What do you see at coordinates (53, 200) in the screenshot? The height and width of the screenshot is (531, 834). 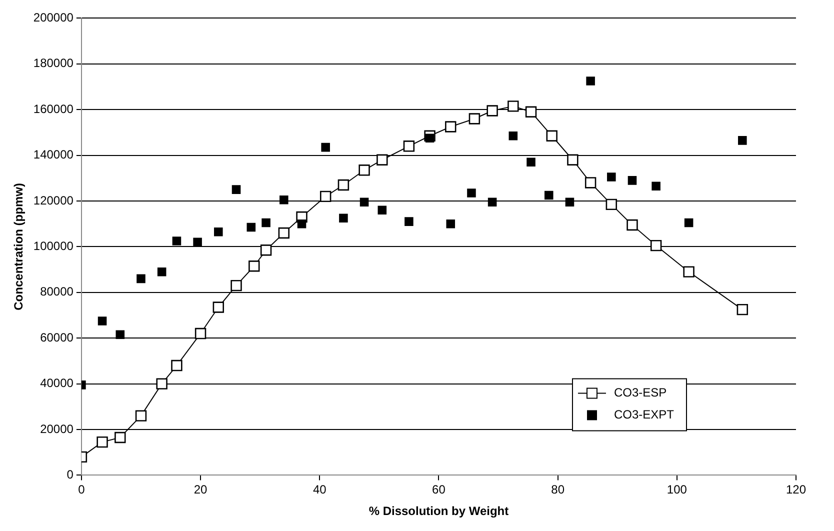 I see `y-tick-label: 120000` at bounding box center [53, 200].